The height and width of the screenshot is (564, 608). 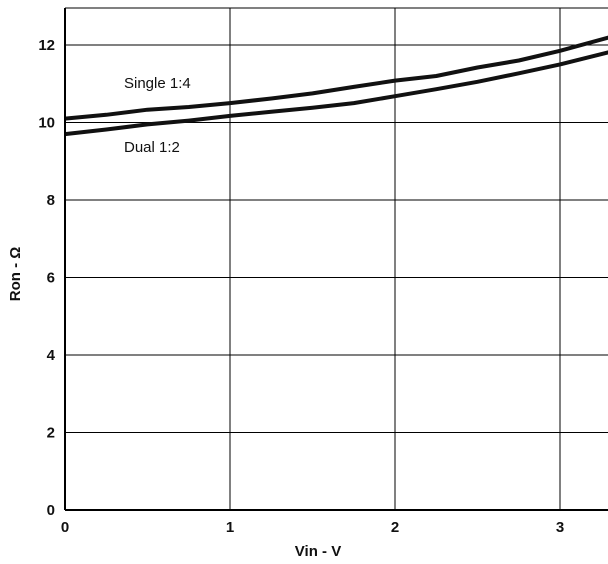 I want to click on series-line-single, so click(x=336, y=78).